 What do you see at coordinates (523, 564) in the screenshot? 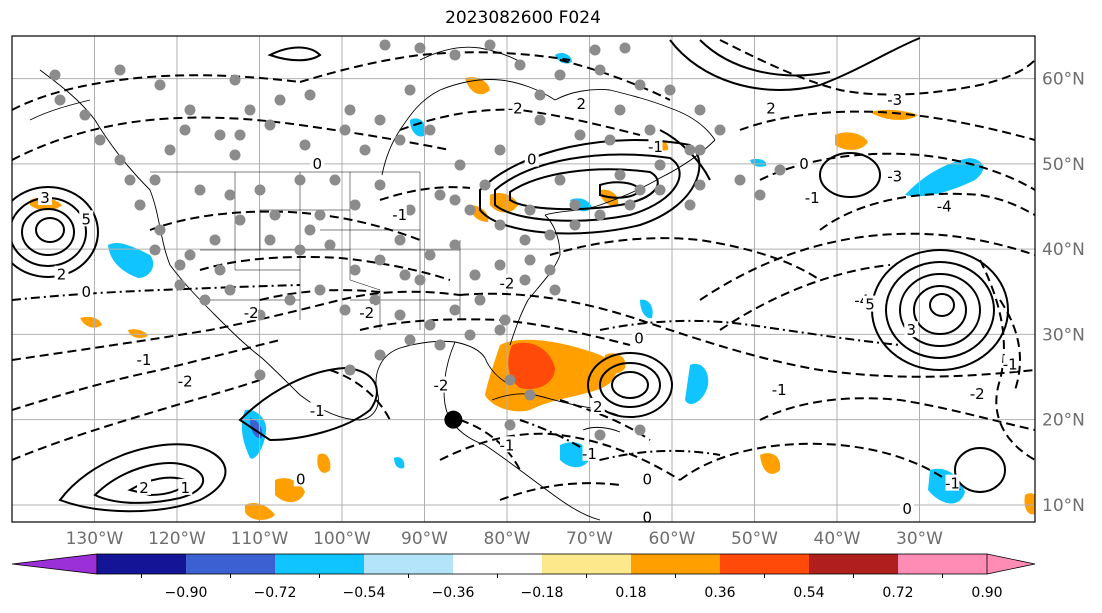
I see `colorbar` at bounding box center [523, 564].